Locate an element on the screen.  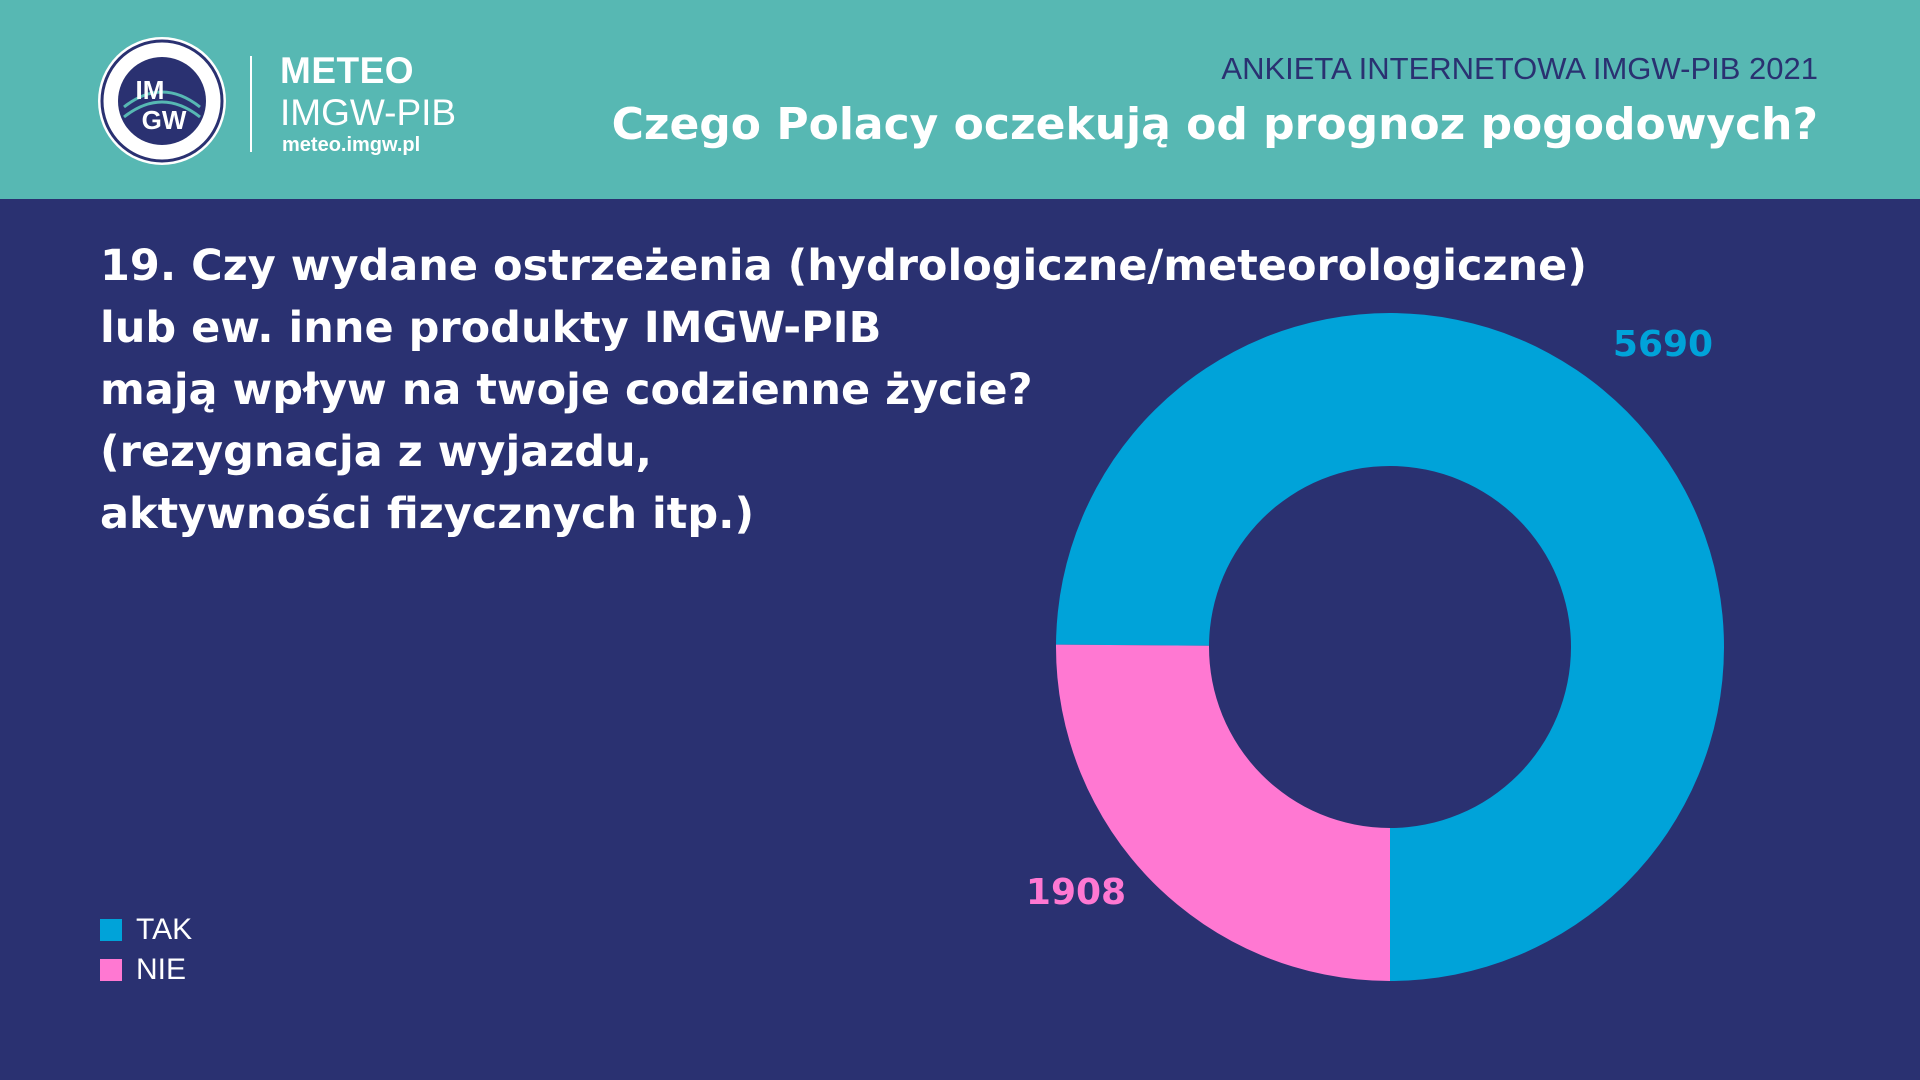
data-label-tak: 5690 is located at coordinates (1663, 344).